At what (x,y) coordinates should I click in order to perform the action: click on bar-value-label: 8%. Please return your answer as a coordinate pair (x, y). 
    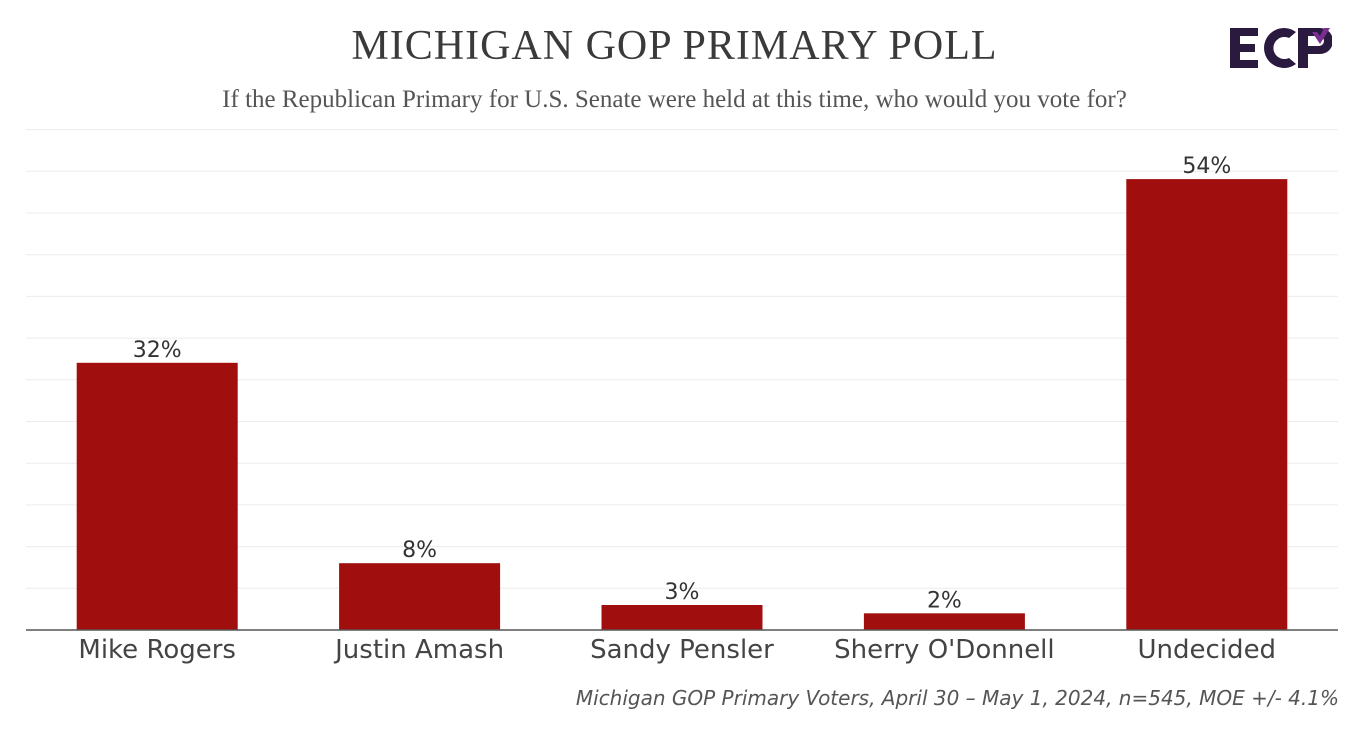
    Looking at the image, I should click on (419, 550).